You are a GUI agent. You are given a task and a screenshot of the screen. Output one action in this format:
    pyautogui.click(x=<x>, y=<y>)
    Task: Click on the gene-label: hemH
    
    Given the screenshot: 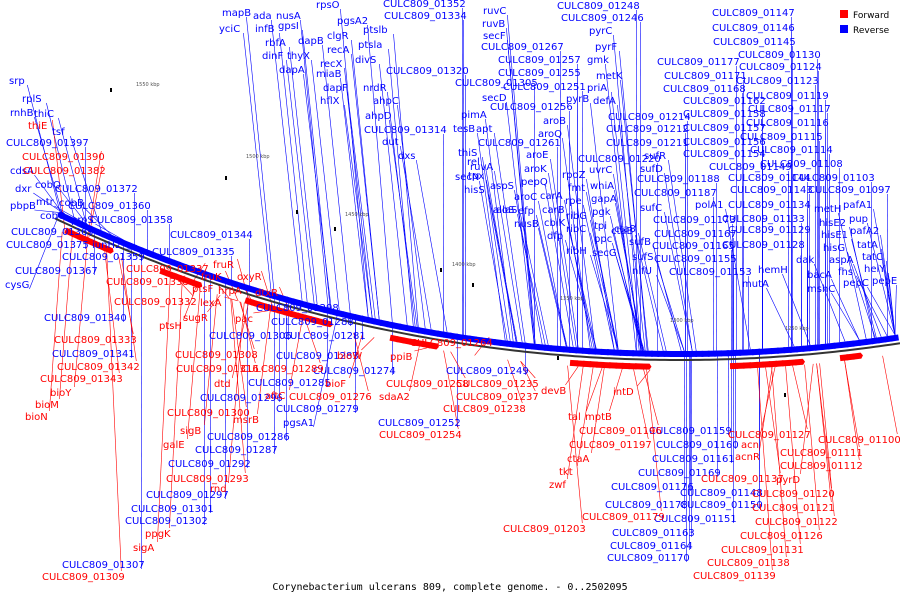 What is the action you would take?
    pyautogui.click(x=773, y=270)
    